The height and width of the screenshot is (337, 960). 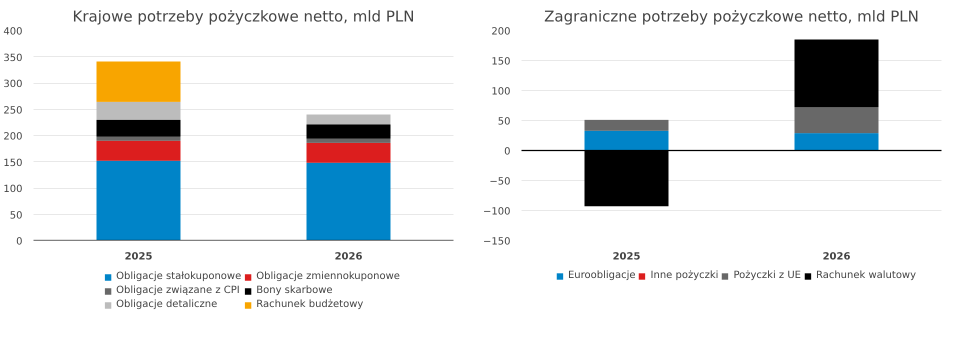 I want to click on chart-title: Krajowe potrzeby pożyczkowe netto, mld PLN, so click(x=243, y=17).